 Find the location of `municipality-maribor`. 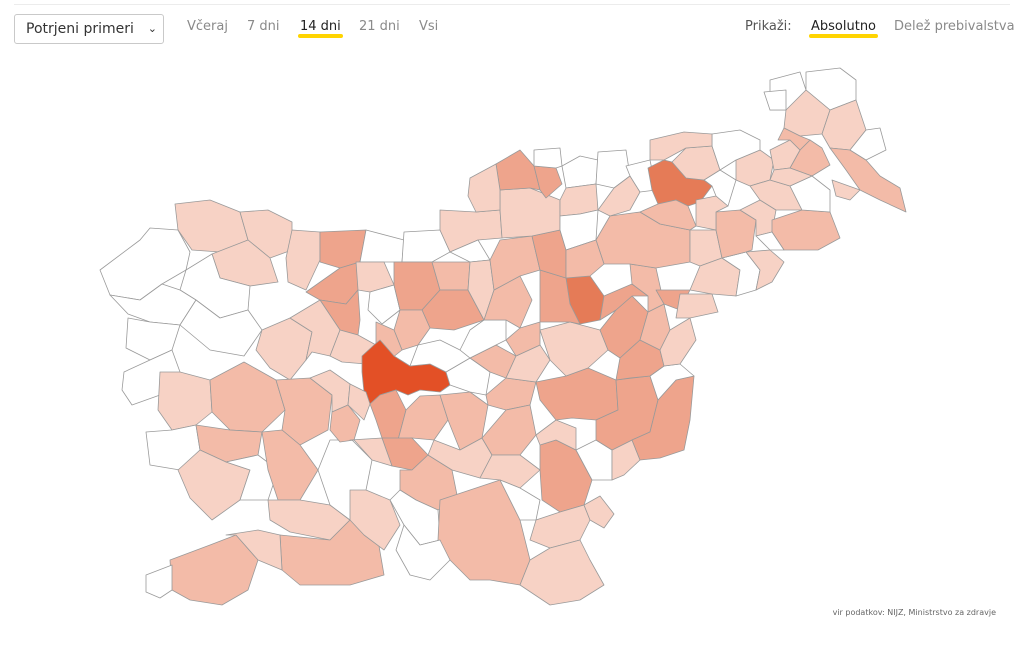

municipality-maribor is located at coordinates (680, 183).